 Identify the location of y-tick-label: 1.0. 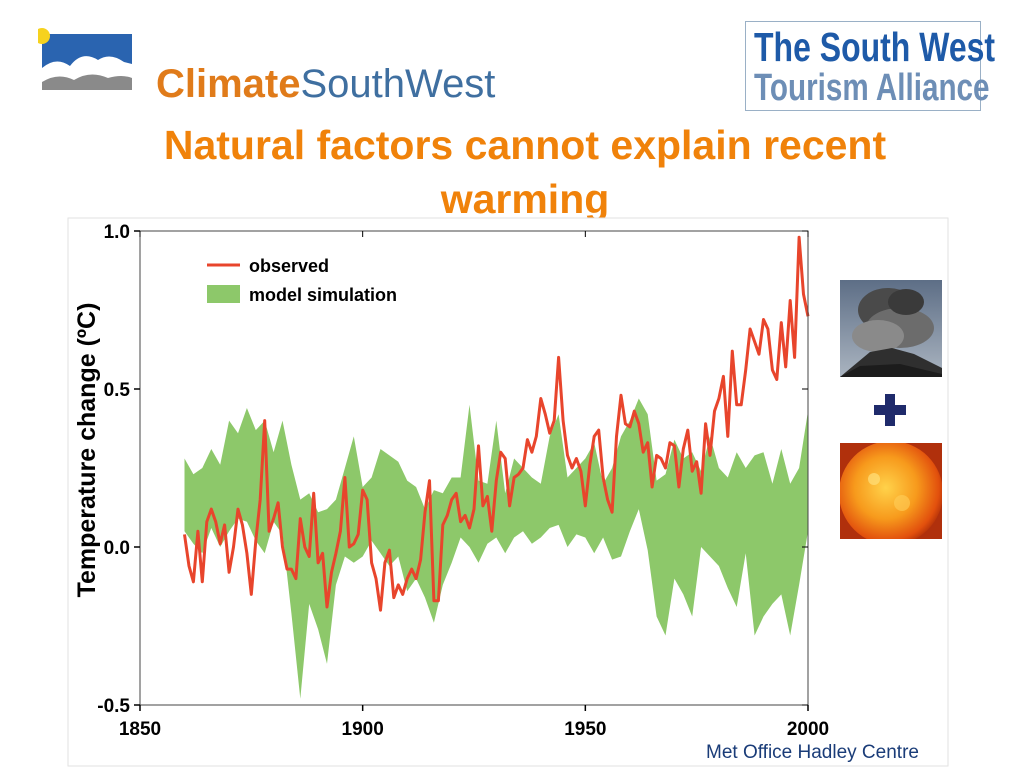
(117, 232).